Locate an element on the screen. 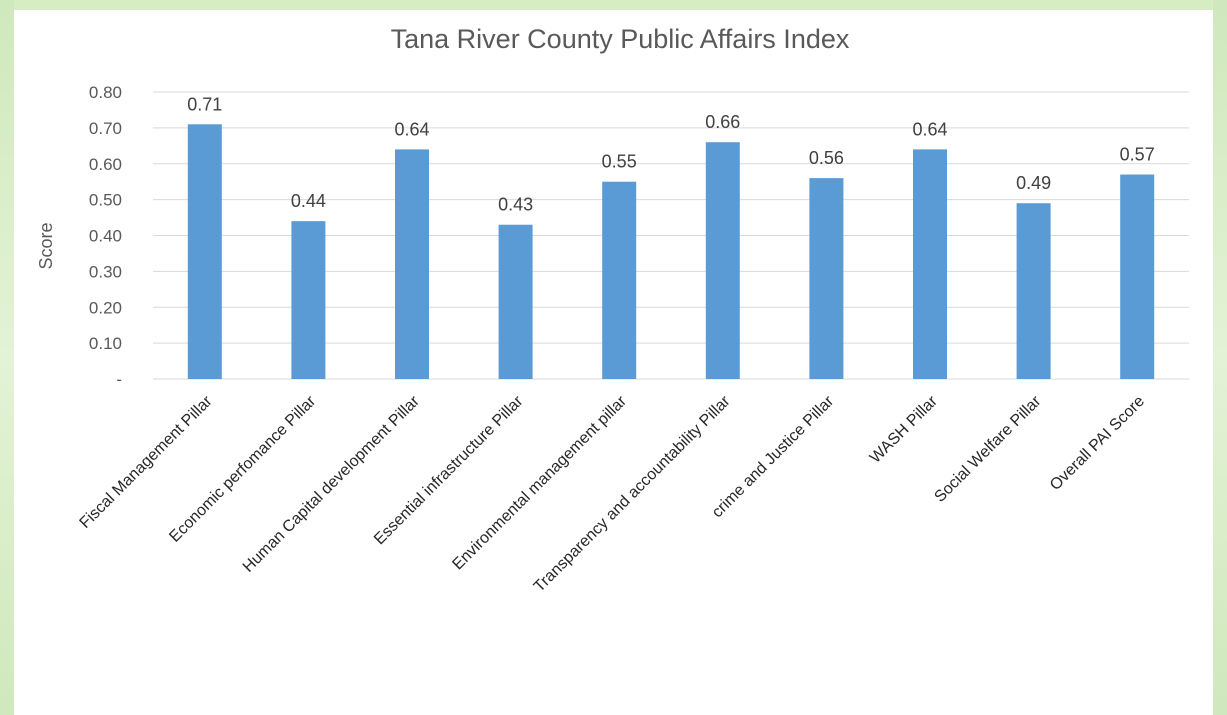 Image resolution: width=1227 pixels, height=715 pixels. x-category-label: Social Welfare Pillar is located at coordinates (988, 449).